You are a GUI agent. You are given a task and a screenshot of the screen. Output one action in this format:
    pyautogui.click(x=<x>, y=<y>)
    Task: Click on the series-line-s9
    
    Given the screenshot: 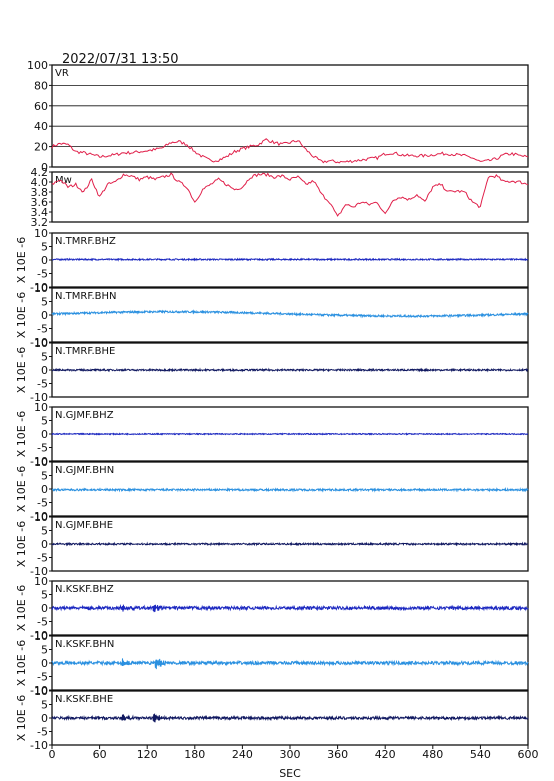 What is the action you would take?
    pyautogui.click(x=290, y=718)
    